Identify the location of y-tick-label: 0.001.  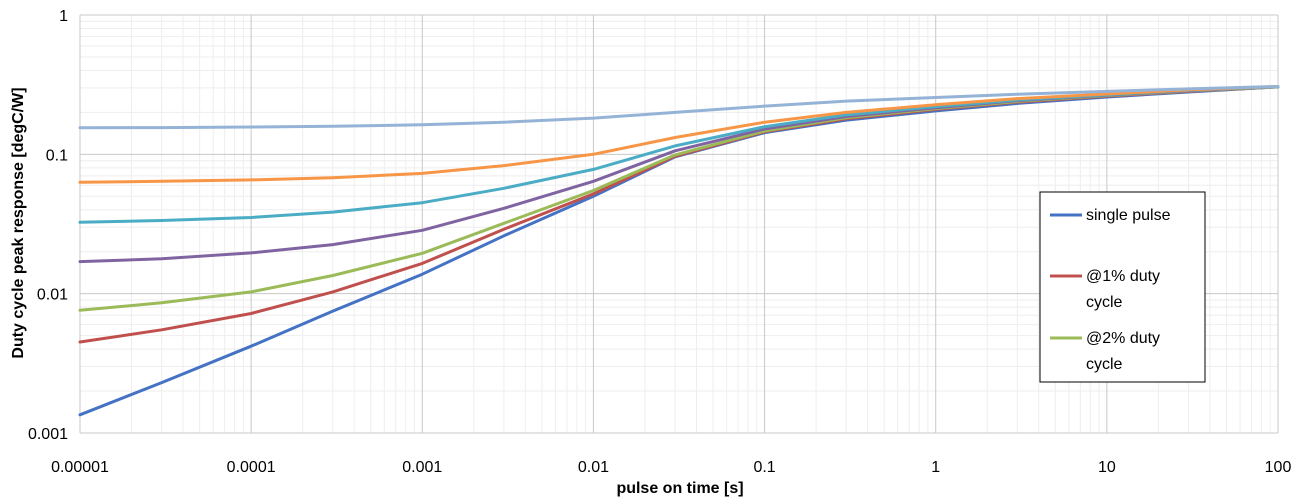
(48, 434).